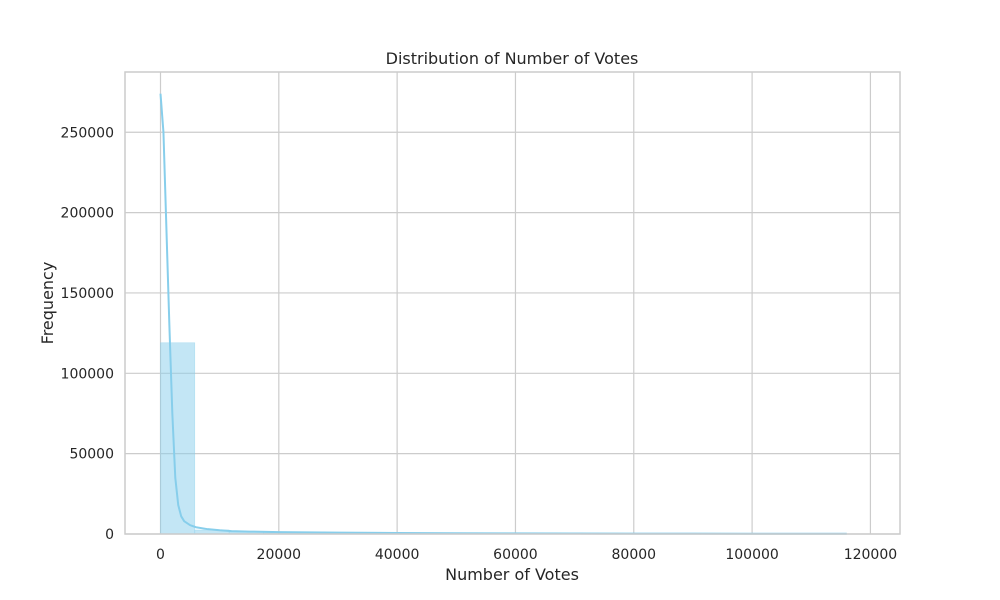 This screenshot has height=600, width=1000. What do you see at coordinates (515, 555) in the screenshot?
I see `x-tick-label: 60000` at bounding box center [515, 555].